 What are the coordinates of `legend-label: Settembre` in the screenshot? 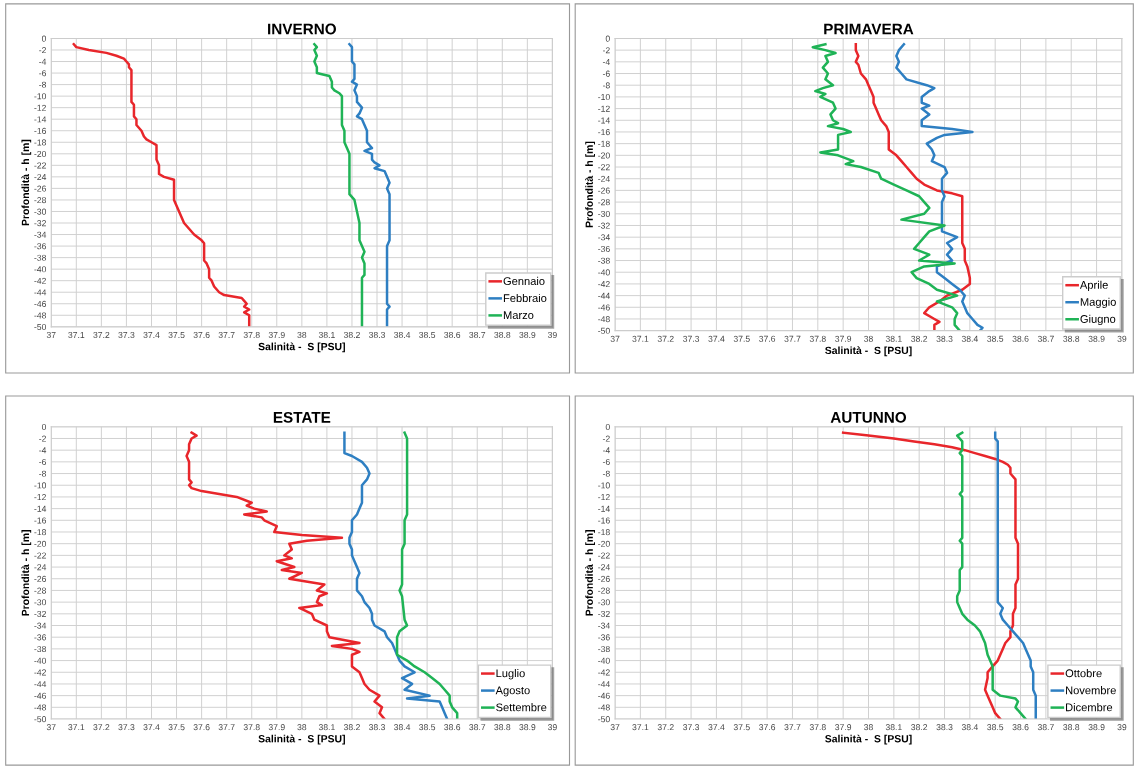 It's located at (521, 707).